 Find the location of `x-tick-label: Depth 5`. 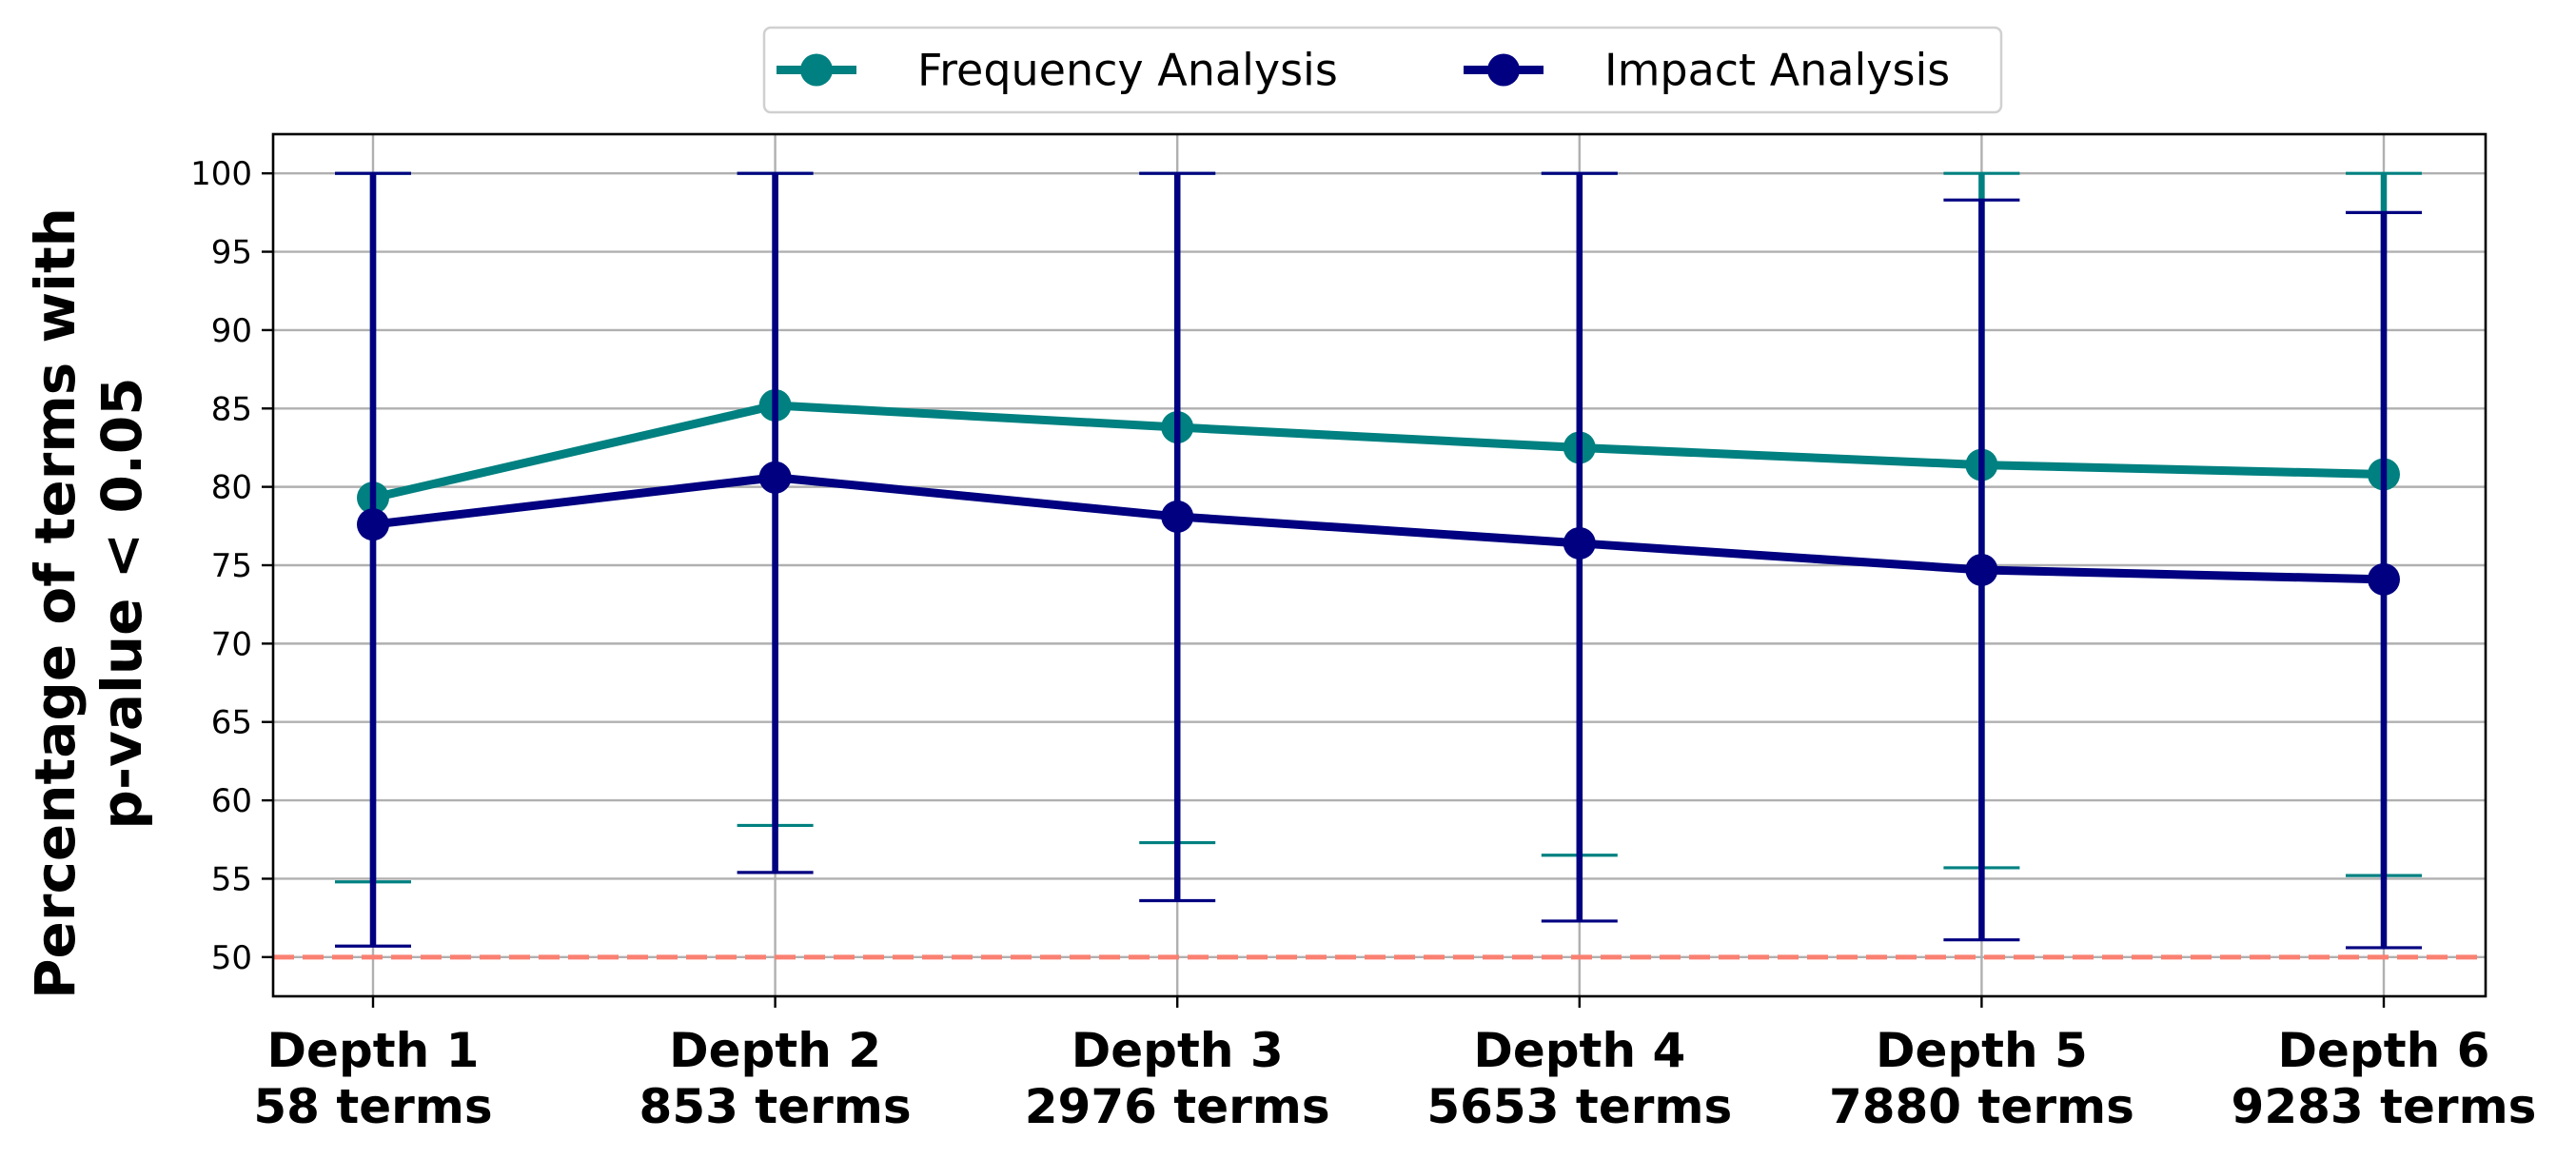

x-tick-label: Depth 5 is located at coordinates (1982, 1050).